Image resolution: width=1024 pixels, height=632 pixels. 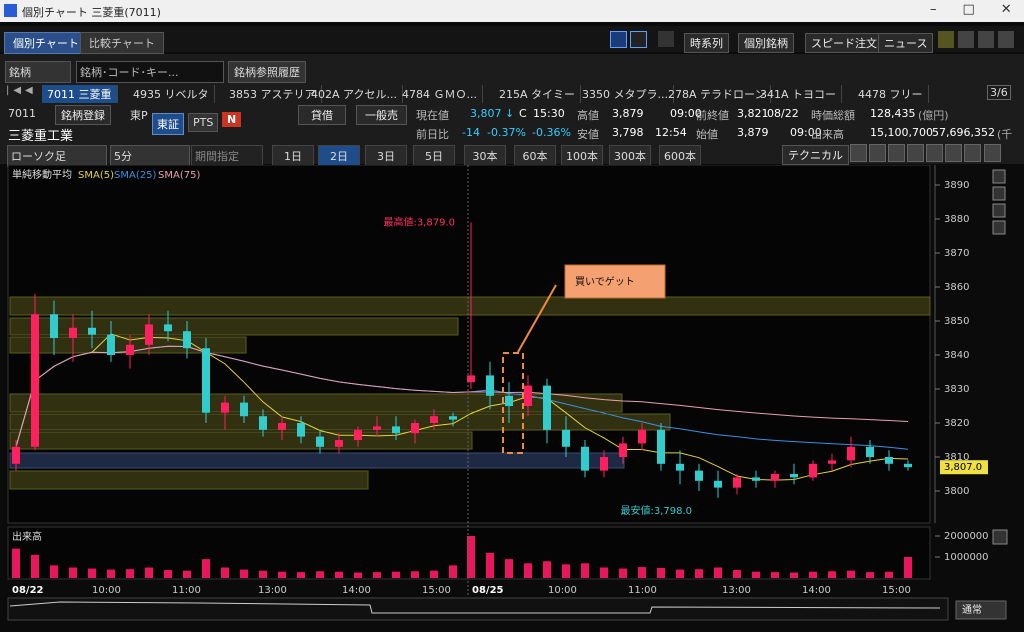 I want to click on interval-select: 5分, so click(x=150, y=156).